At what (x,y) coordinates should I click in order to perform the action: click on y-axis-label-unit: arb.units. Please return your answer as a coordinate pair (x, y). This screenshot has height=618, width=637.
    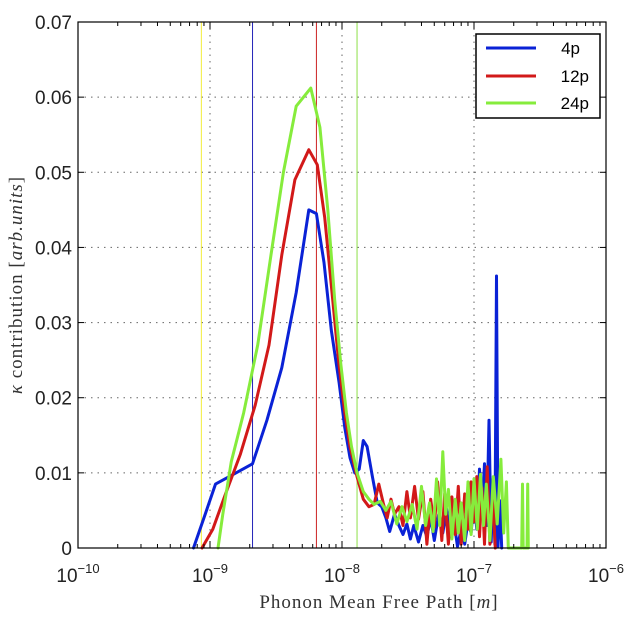
    Looking at the image, I should click on (16, 221).